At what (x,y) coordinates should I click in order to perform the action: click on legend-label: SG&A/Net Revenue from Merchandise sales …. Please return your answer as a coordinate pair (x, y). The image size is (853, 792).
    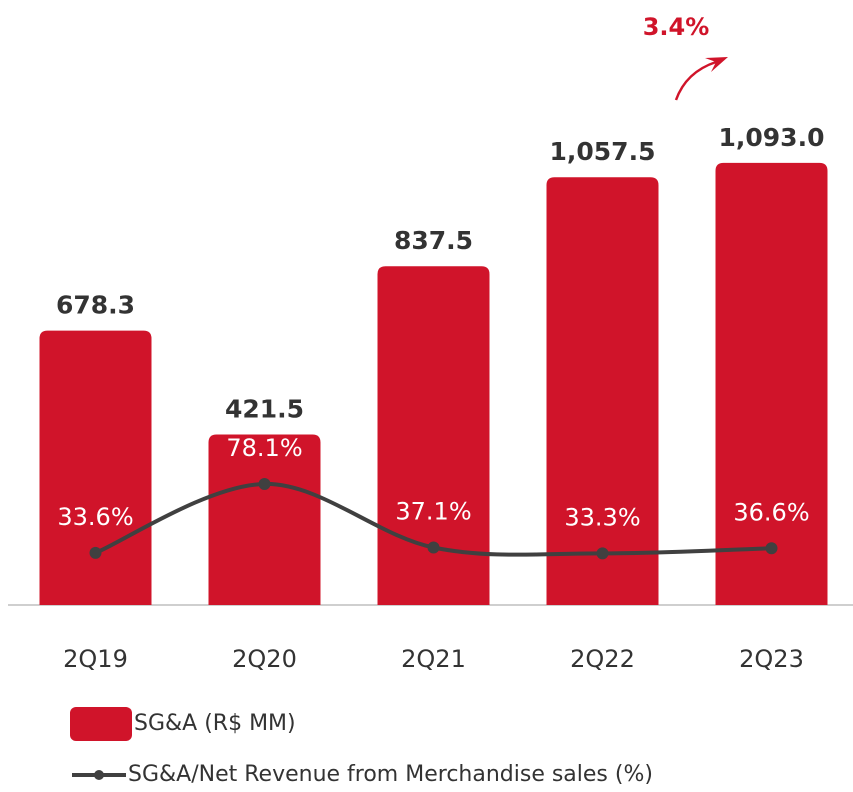
    Looking at the image, I should click on (390, 774).